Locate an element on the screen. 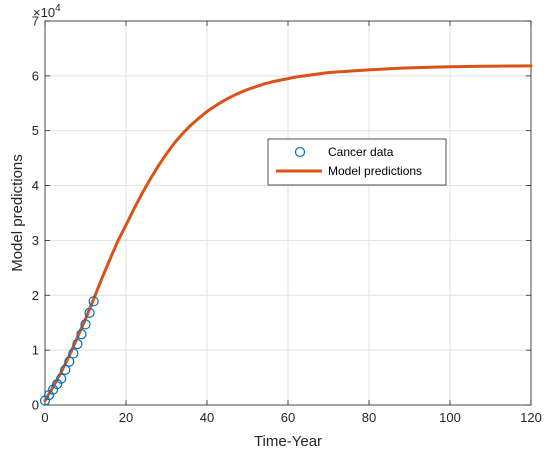 The image size is (550, 459). y-axis-exponent: ×10⁴ is located at coordinates (47, 11).